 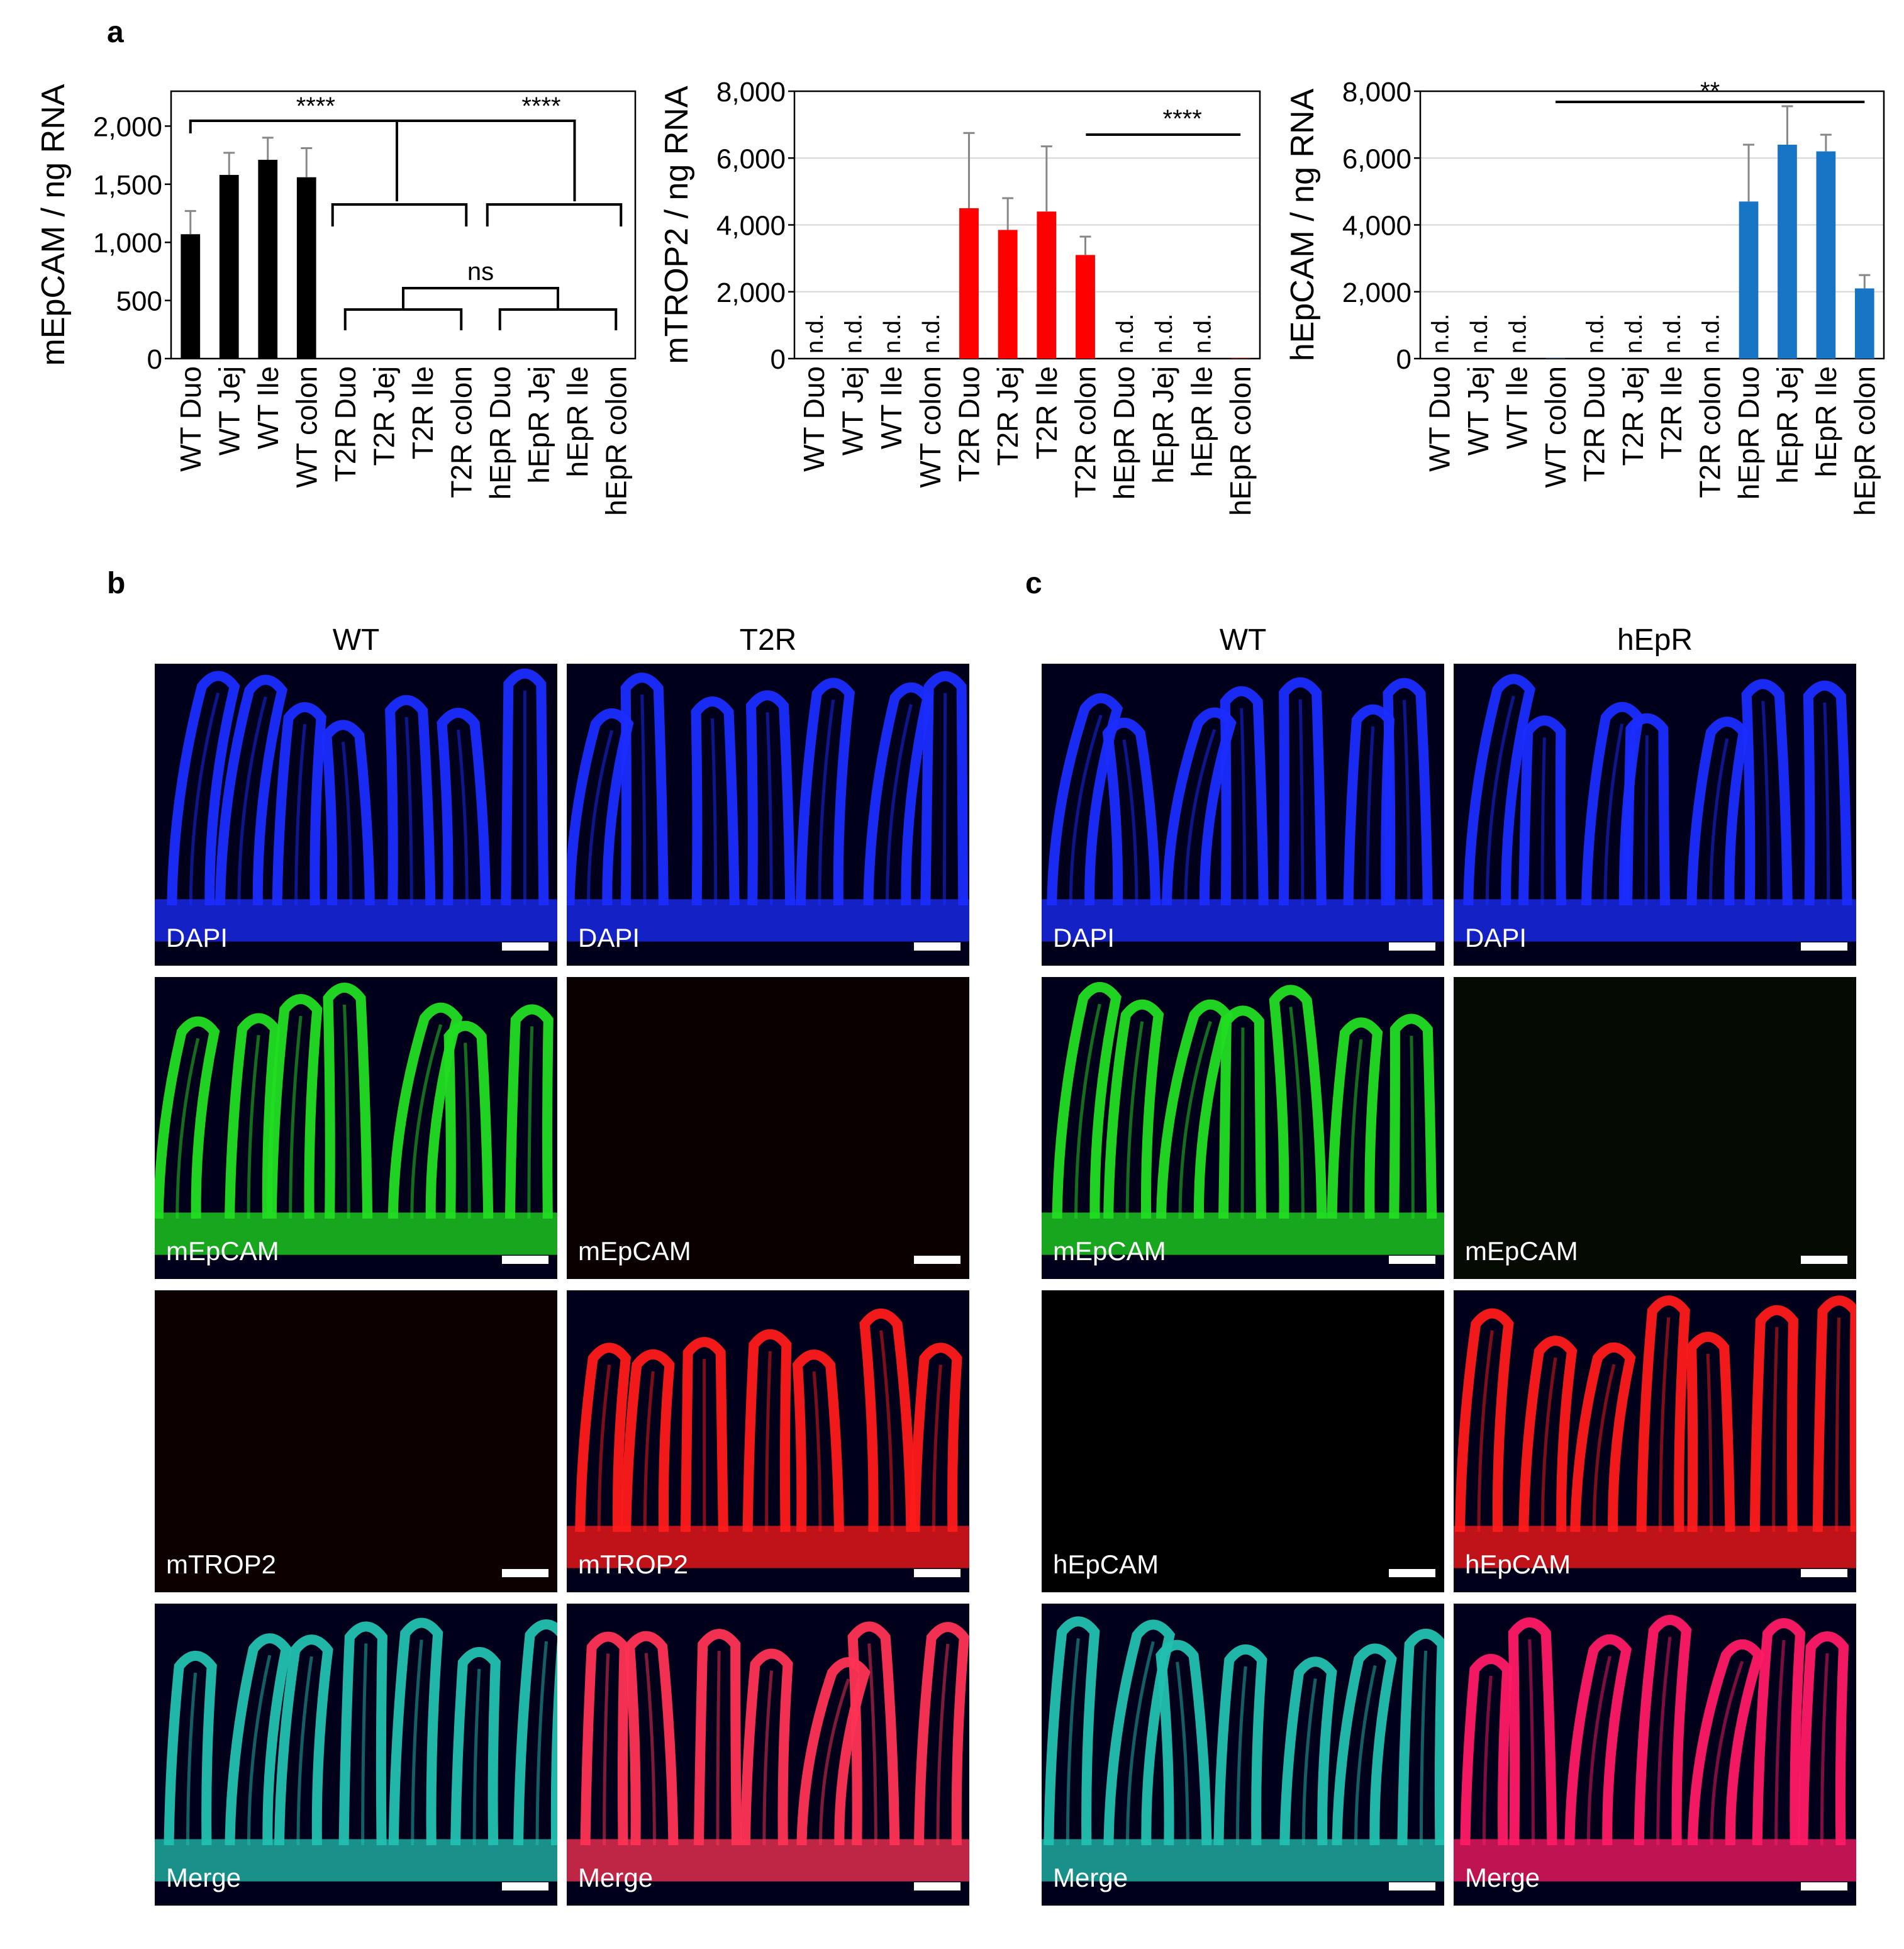 I want to click on chart-1-category-label: T2R Duo, so click(x=969, y=424).